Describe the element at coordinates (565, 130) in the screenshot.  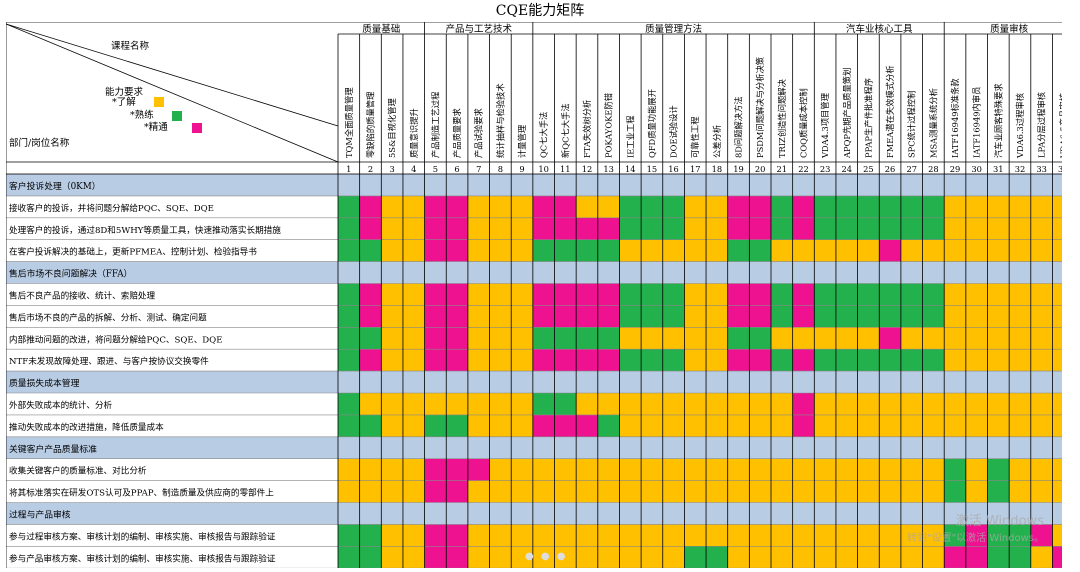
I see `course-name: 新QC七大手法` at that location.